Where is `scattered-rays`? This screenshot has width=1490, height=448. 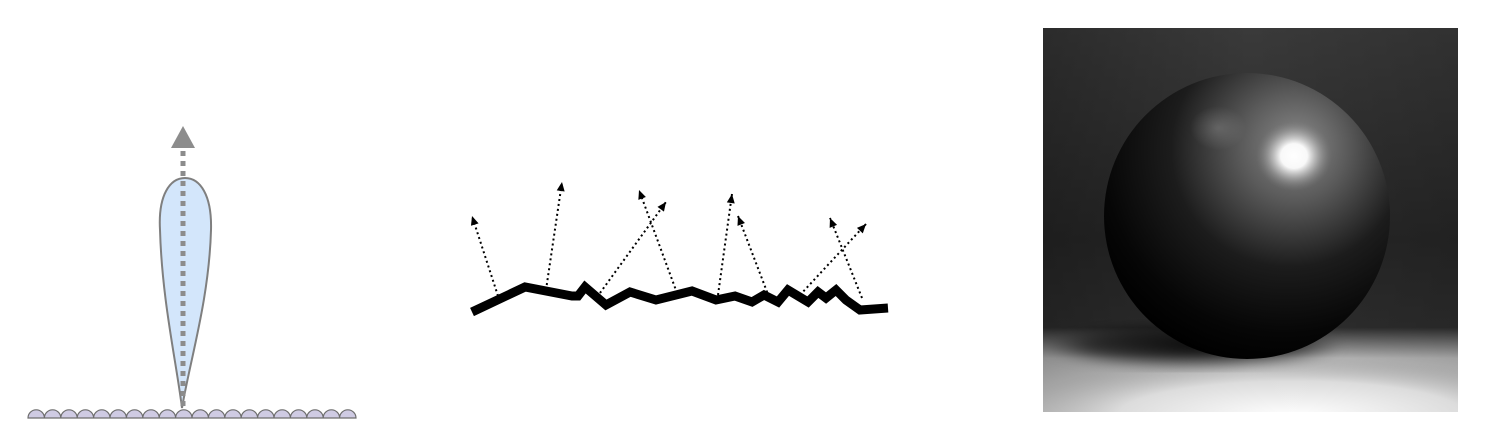
scattered-rays is located at coordinates (668, 240).